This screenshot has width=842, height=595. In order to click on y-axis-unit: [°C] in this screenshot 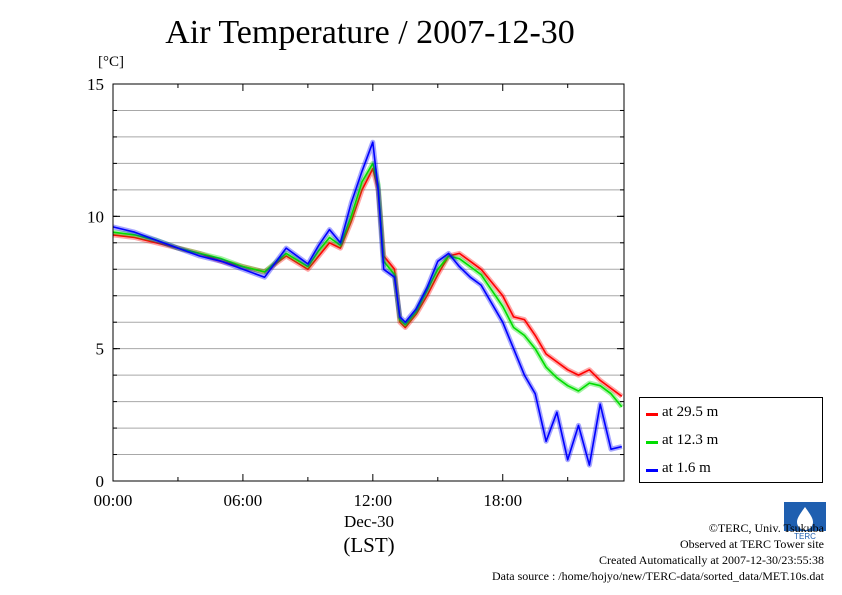, I will do `click(111, 62)`.